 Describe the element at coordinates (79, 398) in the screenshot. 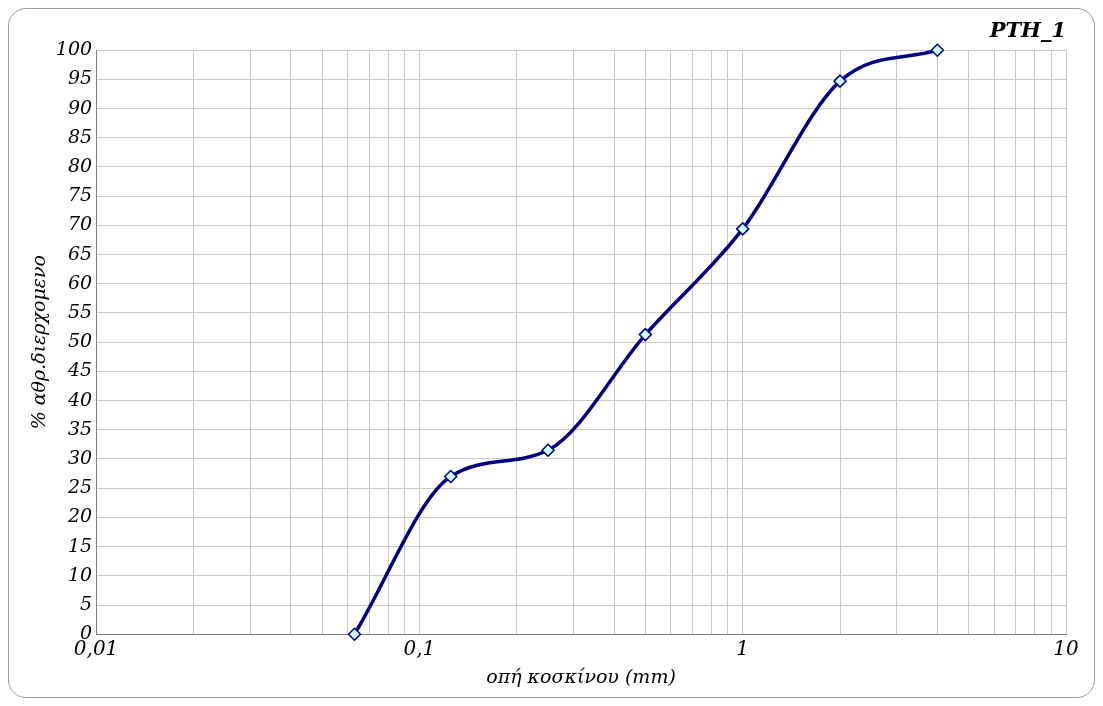

I see `y-tick-label: 40` at that location.